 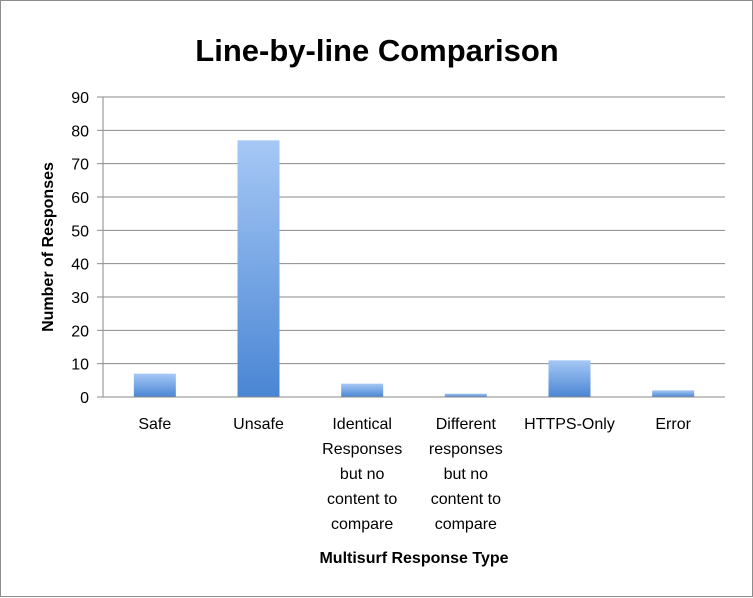 I want to click on y-tick-label: 0, so click(x=84, y=398).